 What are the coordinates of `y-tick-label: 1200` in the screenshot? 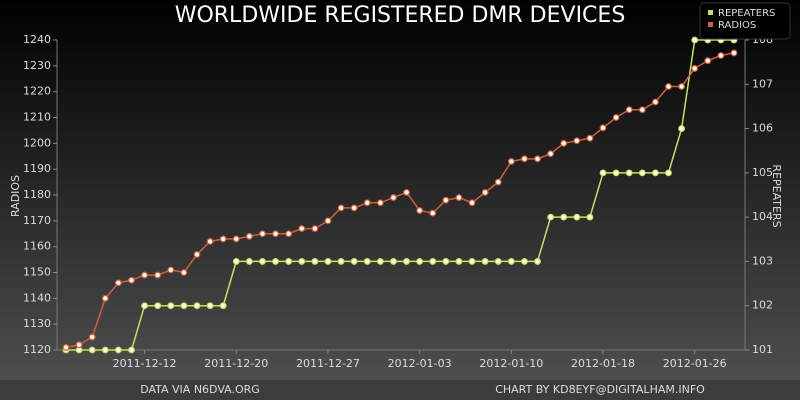 It's located at (37, 142).